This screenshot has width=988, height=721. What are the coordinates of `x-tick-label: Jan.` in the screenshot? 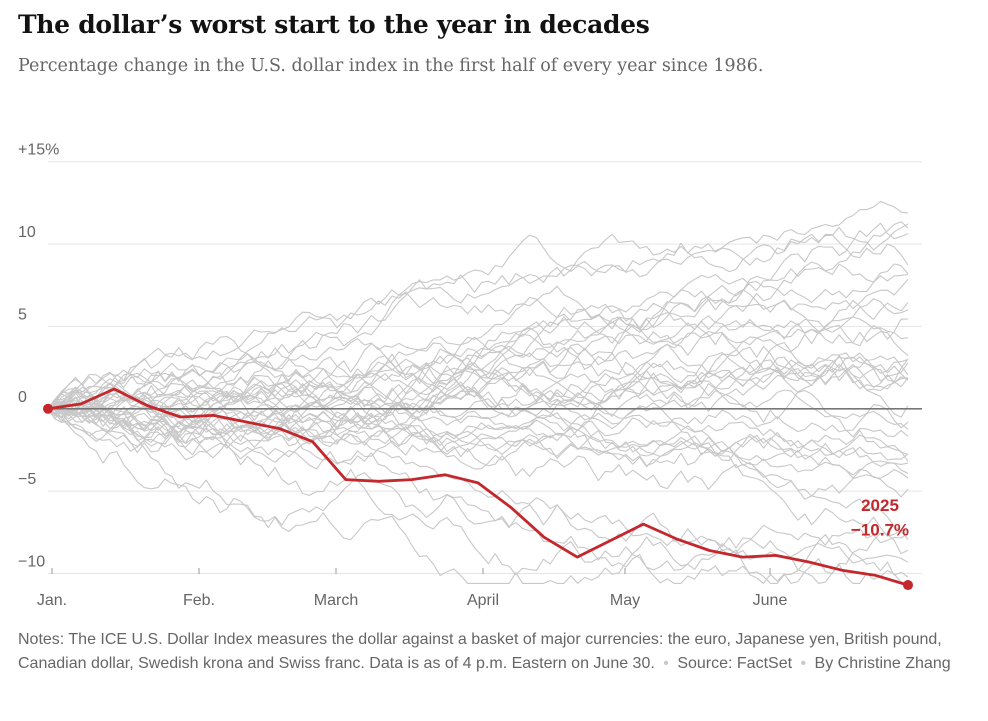 It's located at (52, 600).